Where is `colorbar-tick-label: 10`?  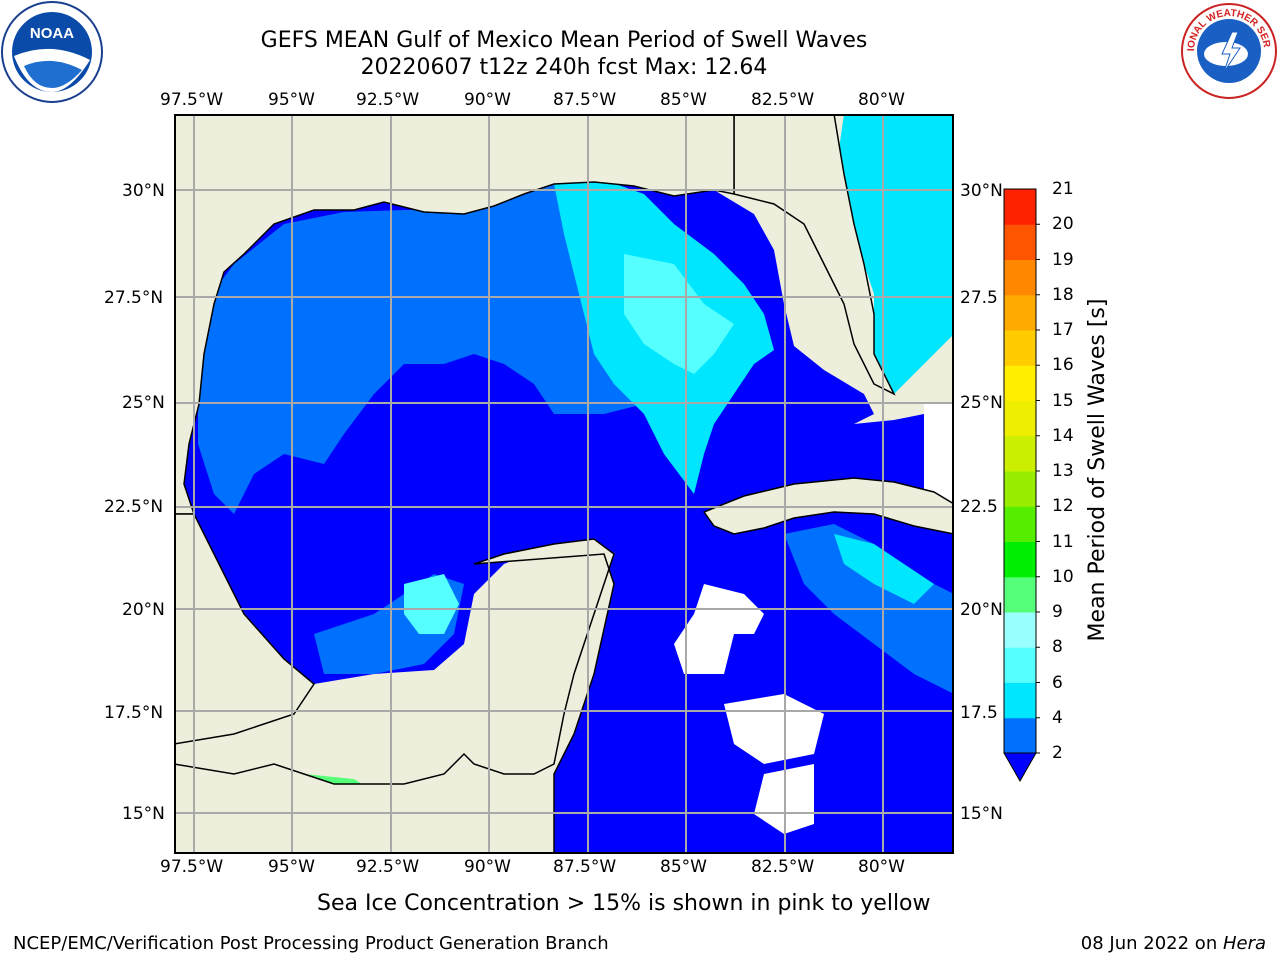 colorbar-tick-label: 10 is located at coordinates (1063, 576).